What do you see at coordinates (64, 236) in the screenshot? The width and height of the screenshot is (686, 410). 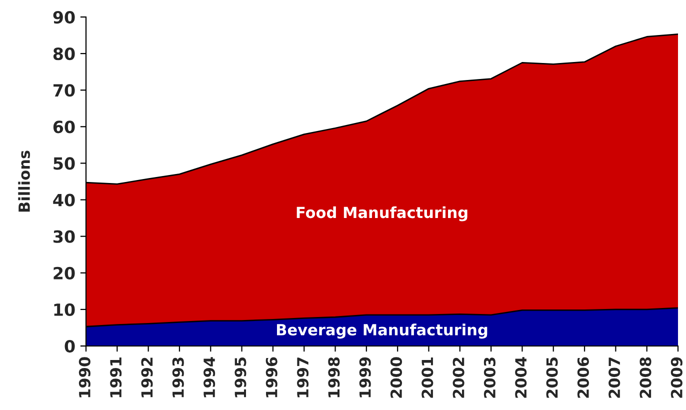 I see `y-tick-label: 30` at bounding box center [64, 236].